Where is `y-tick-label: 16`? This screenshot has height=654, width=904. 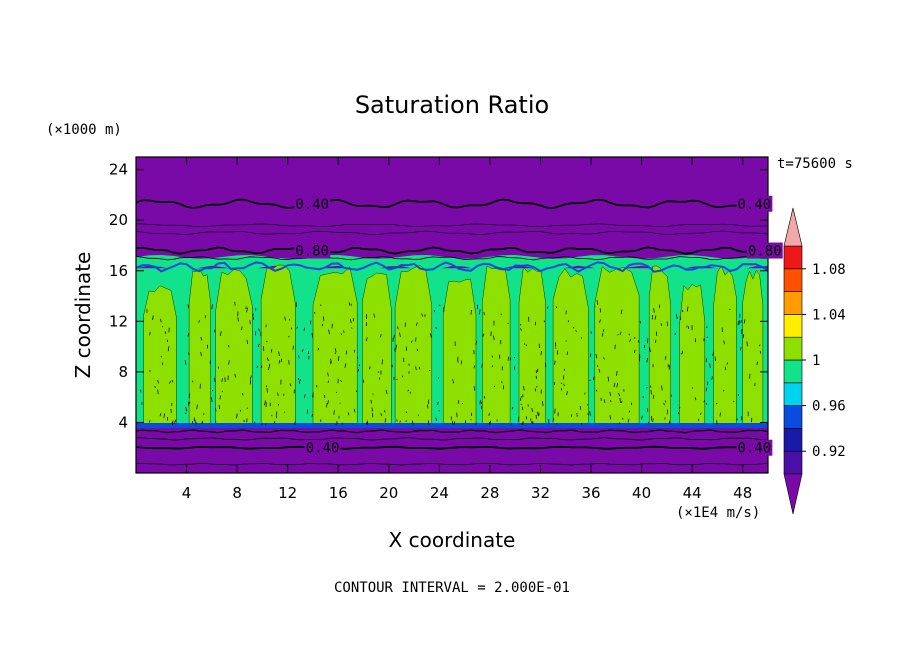 y-tick-label: 16 is located at coordinates (118, 271).